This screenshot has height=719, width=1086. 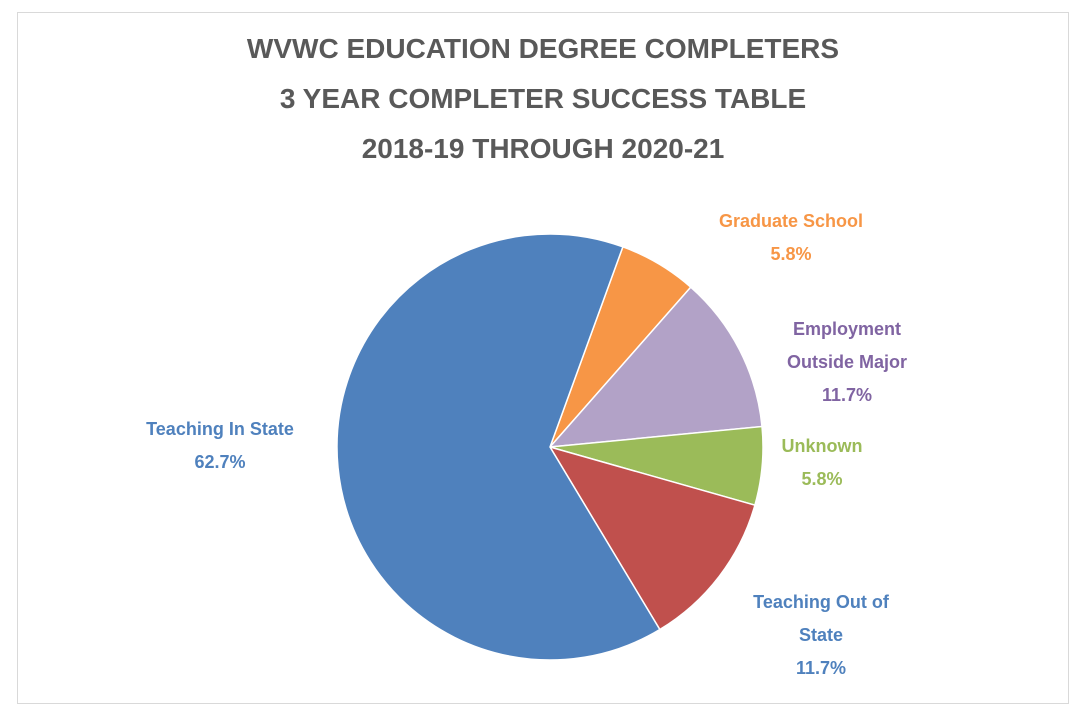 What do you see at coordinates (543, 148) in the screenshot?
I see `chart-title: 2018-19 THROUGH 2020-21` at bounding box center [543, 148].